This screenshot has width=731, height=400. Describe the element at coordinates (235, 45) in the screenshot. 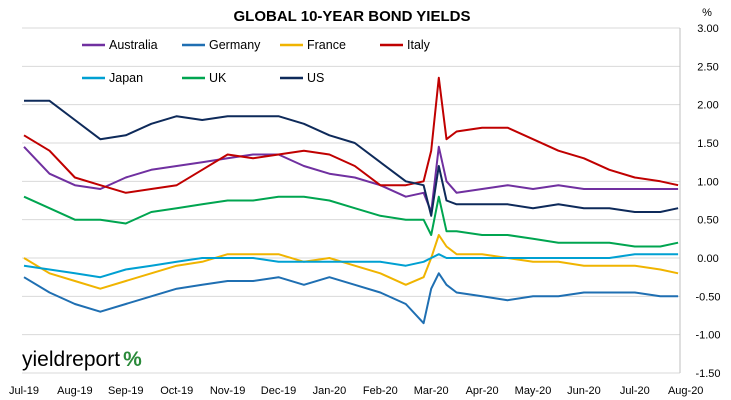

I see `legend-label-germany: Germany` at that location.